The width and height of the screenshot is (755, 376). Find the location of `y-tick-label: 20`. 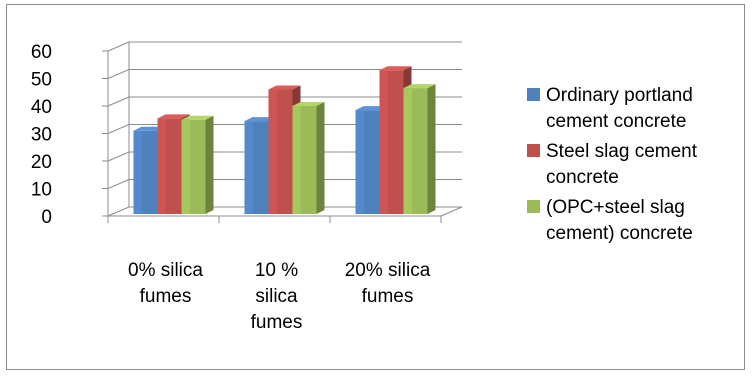

y-tick-label: 20 is located at coordinates (41, 162).